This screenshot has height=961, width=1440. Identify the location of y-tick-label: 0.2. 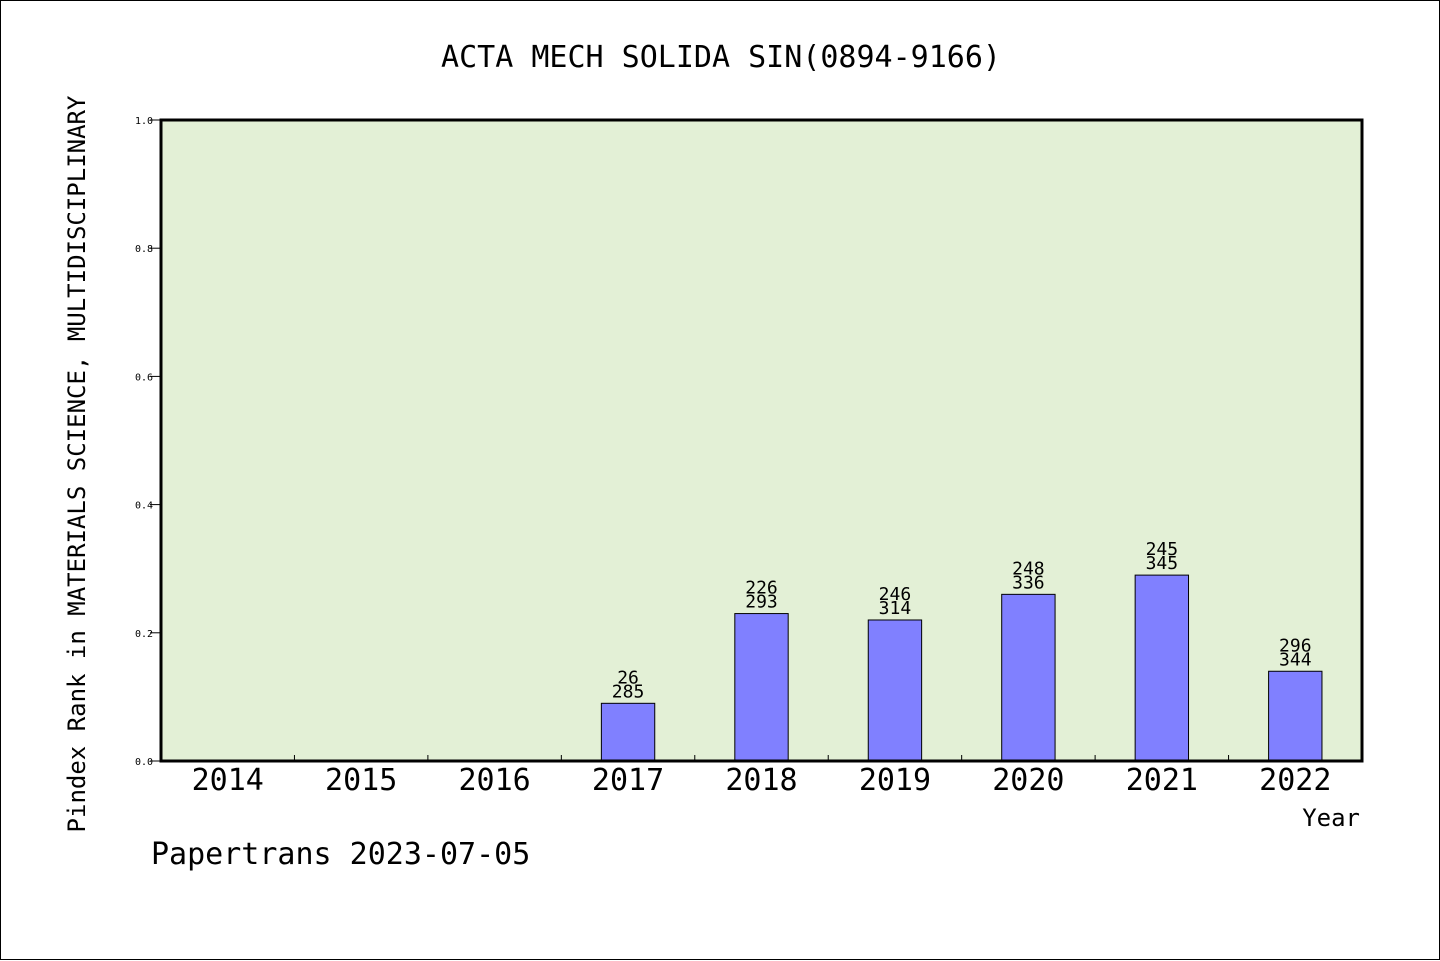
(144, 634).